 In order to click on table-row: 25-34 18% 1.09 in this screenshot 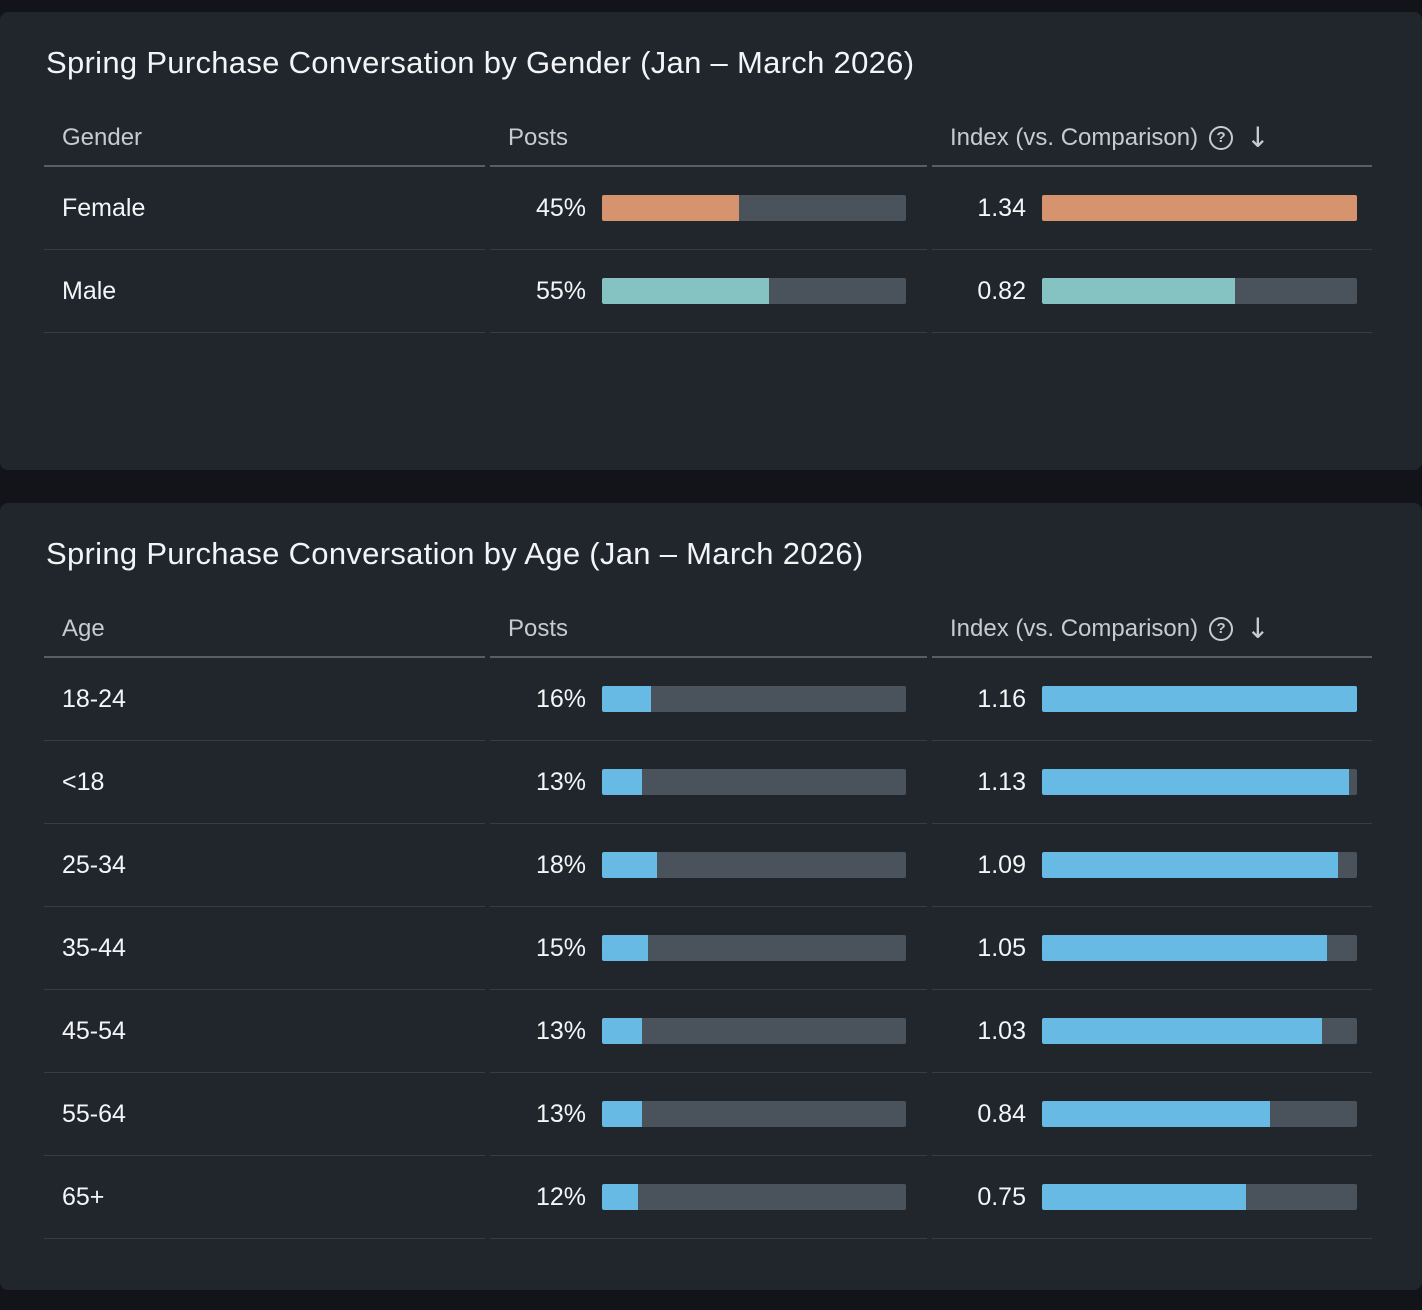, I will do `click(708, 865)`.